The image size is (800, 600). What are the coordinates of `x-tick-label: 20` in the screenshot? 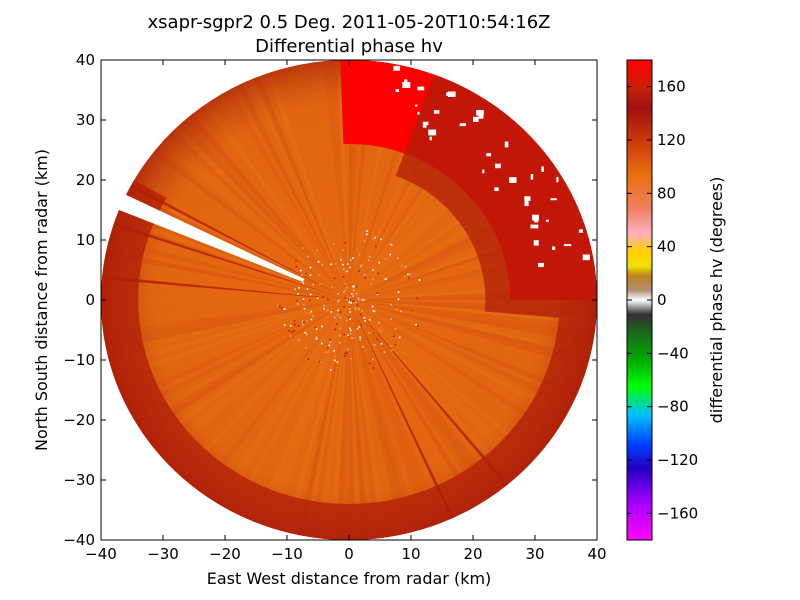 It's located at (472, 554).